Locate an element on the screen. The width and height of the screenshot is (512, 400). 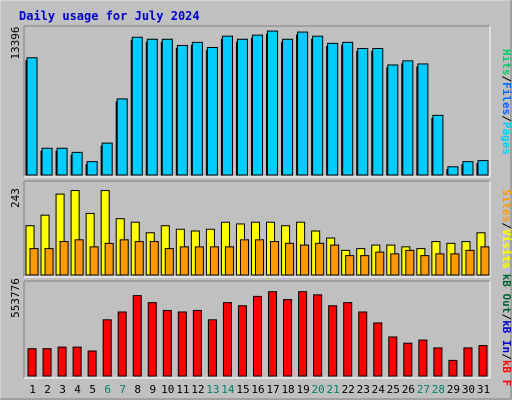
x-tick-label: 28 is located at coordinates (438, 389).